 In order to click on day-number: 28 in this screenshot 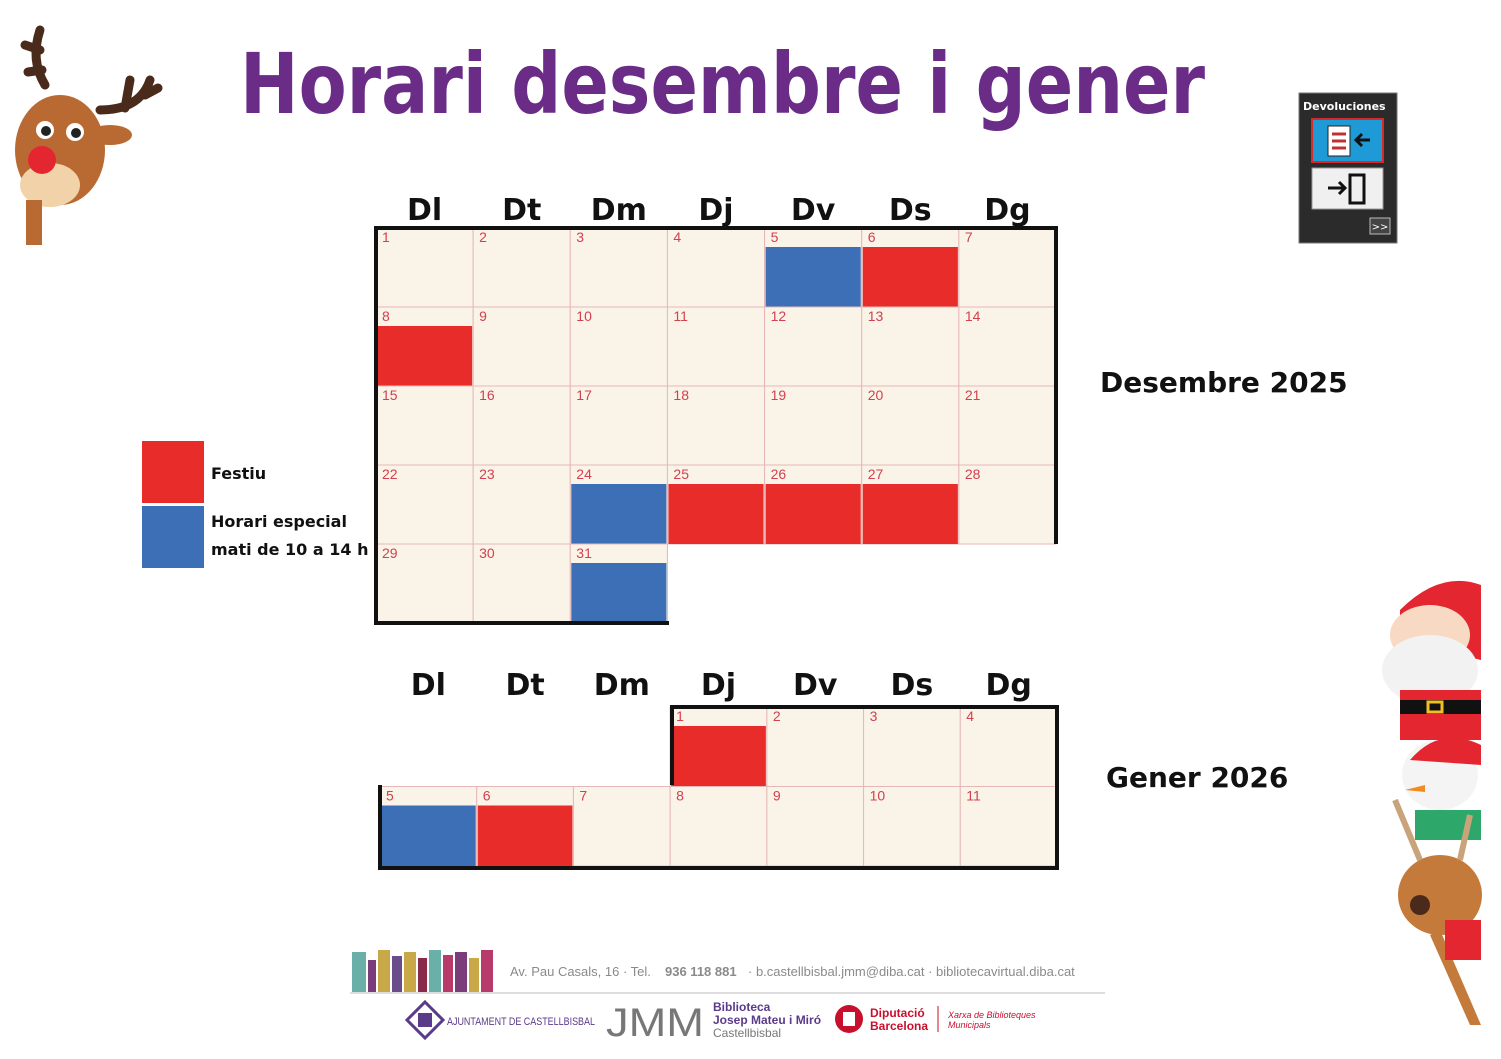, I will do `click(973, 474)`.